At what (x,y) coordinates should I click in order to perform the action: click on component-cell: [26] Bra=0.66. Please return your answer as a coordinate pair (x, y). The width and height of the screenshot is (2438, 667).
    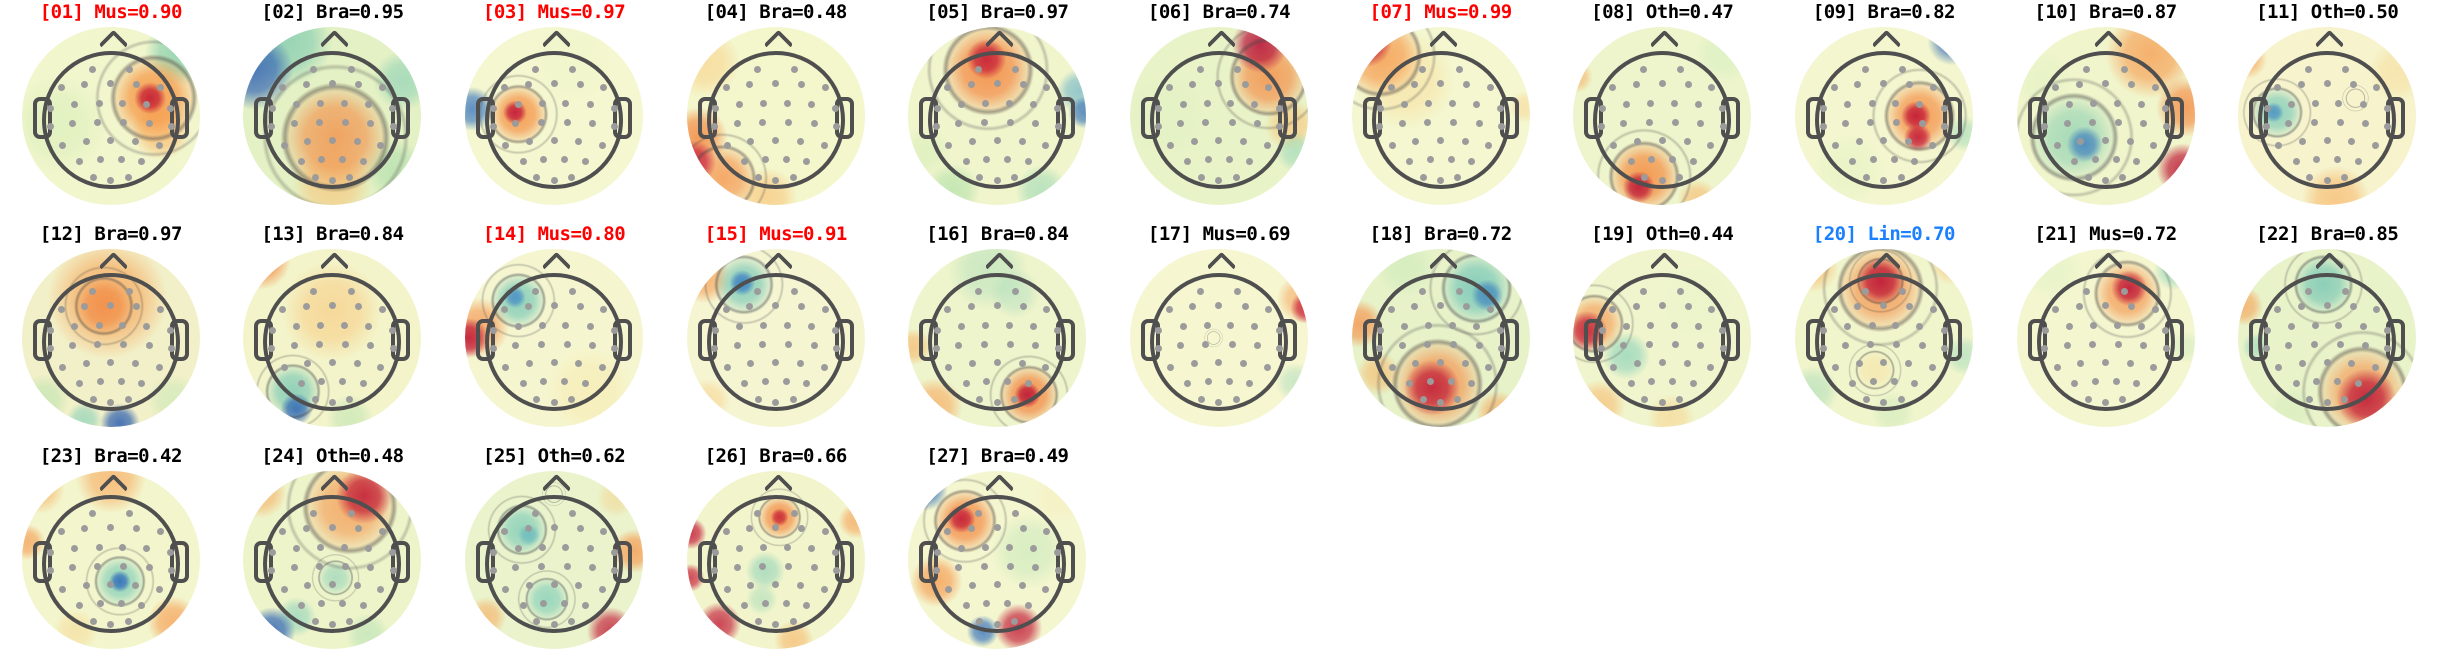
    Looking at the image, I should click on (776, 555).